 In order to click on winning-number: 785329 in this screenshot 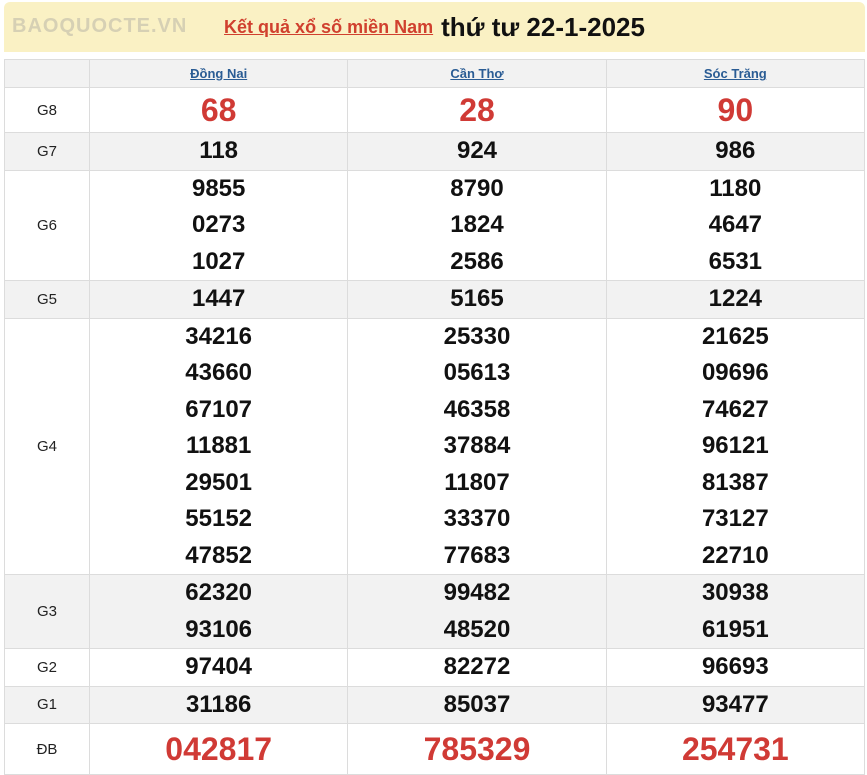, I will do `click(477, 748)`.